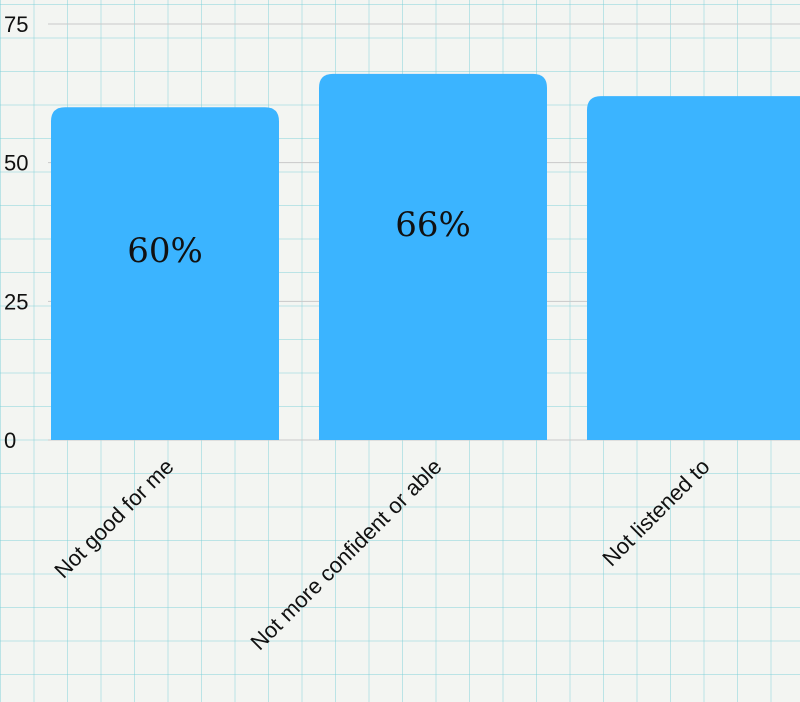 The height and width of the screenshot is (702, 800). Describe the element at coordinates (16, 163) in the screenshot. I see `y-tick-label-50: 50` at that location.